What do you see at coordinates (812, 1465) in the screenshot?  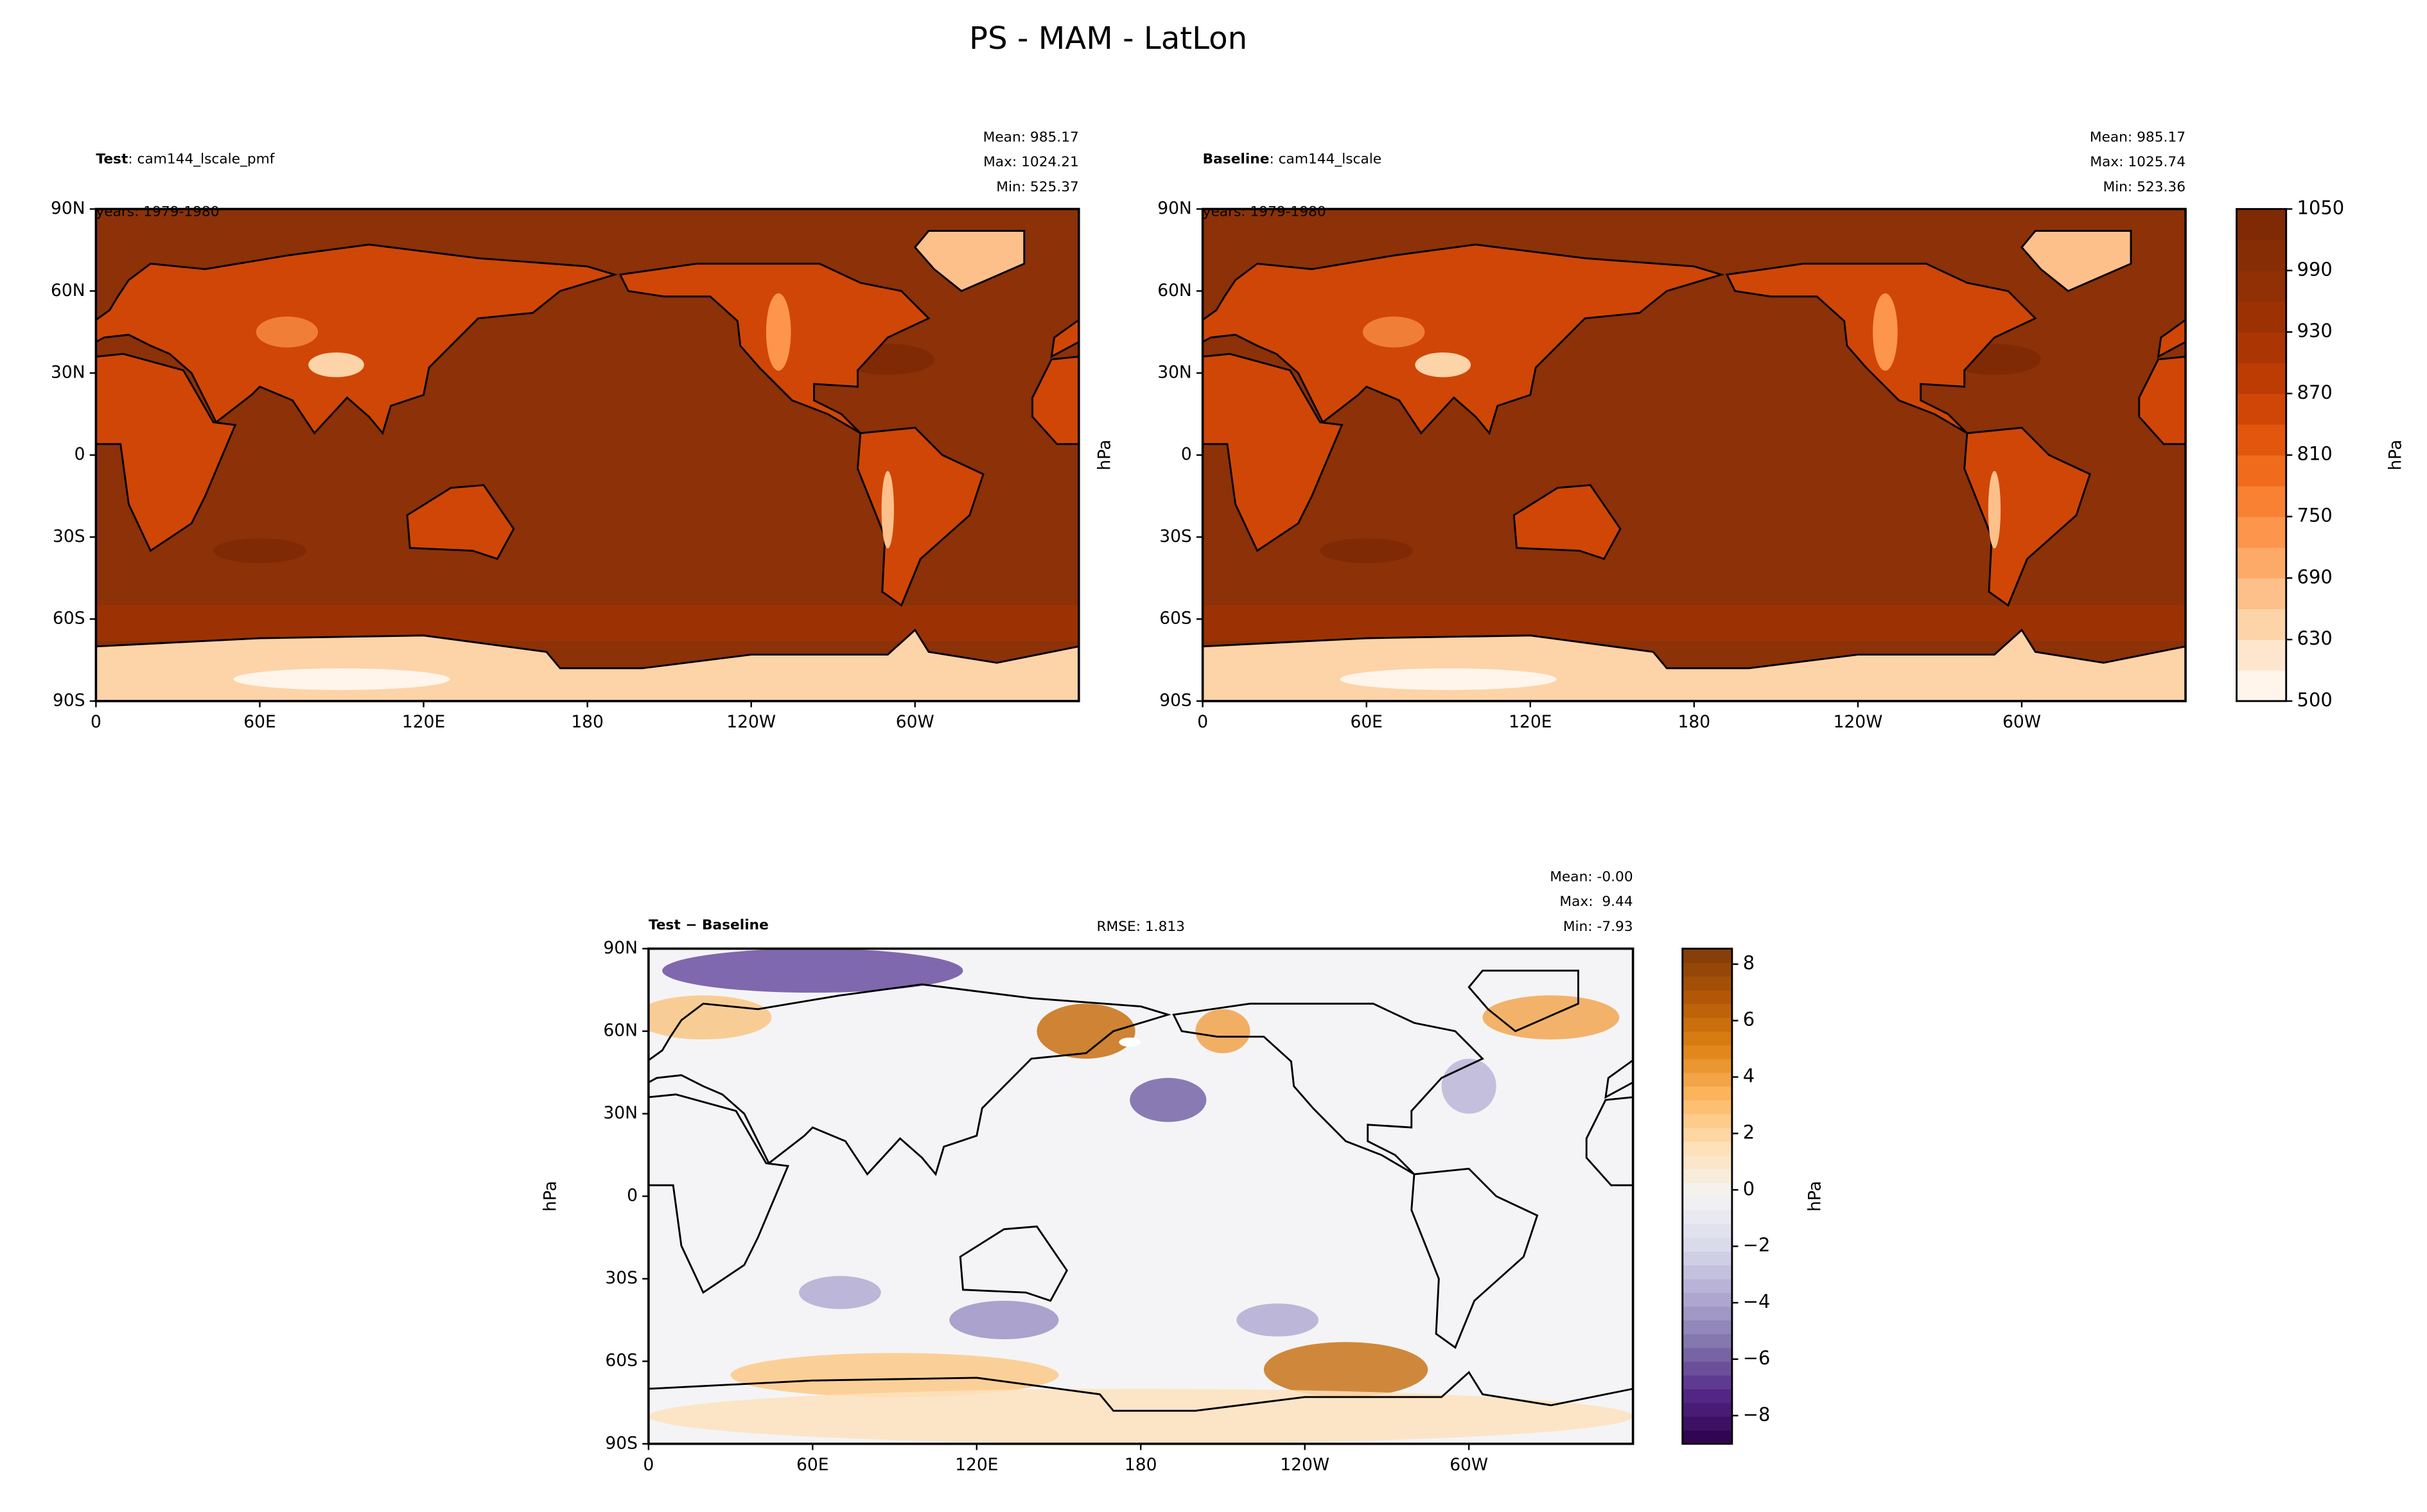 I see `x-tick-label: 60E` at bounding box center [812, 1465].